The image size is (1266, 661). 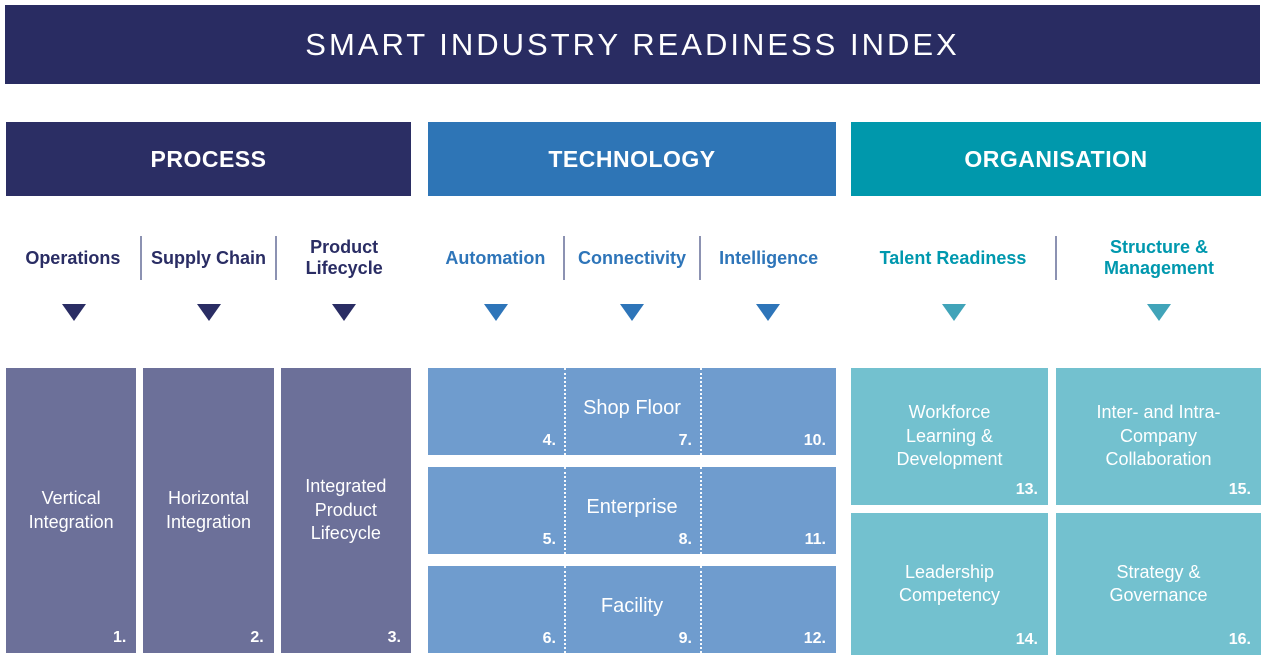 I want to click on organisation-arrows, so click(x=1056, y=315).